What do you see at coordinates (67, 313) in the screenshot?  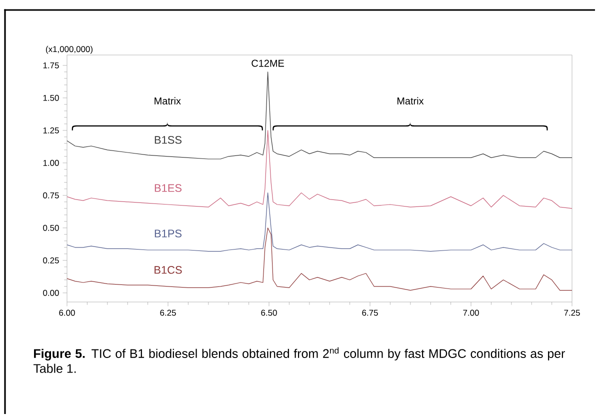 I see `x-tick-label: 6.00` at bounding box center [67, 313].